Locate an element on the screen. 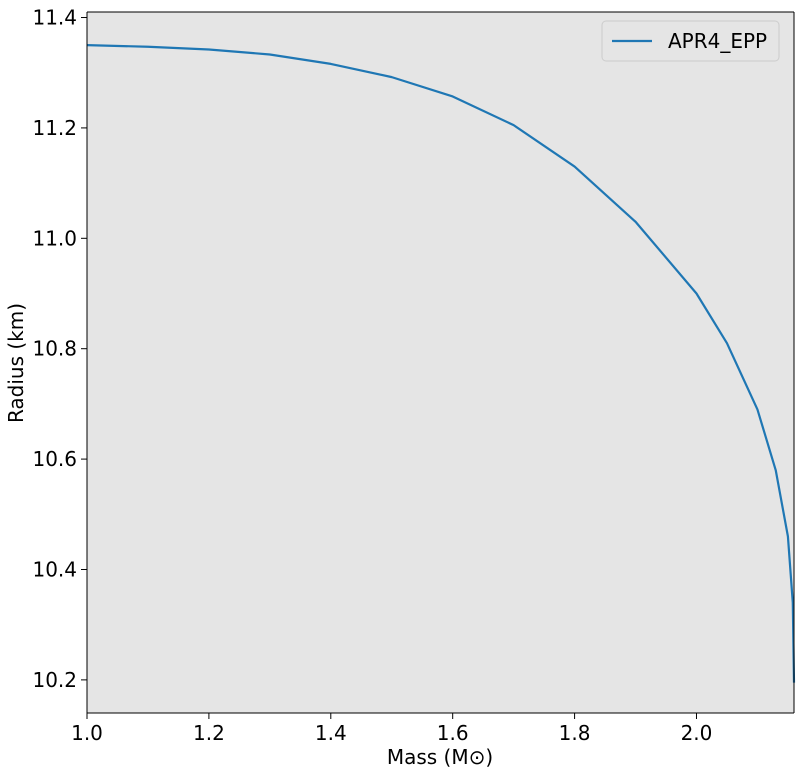 This screenshot has height=775, width=800. legend-box is located at coordinates (690, 41).